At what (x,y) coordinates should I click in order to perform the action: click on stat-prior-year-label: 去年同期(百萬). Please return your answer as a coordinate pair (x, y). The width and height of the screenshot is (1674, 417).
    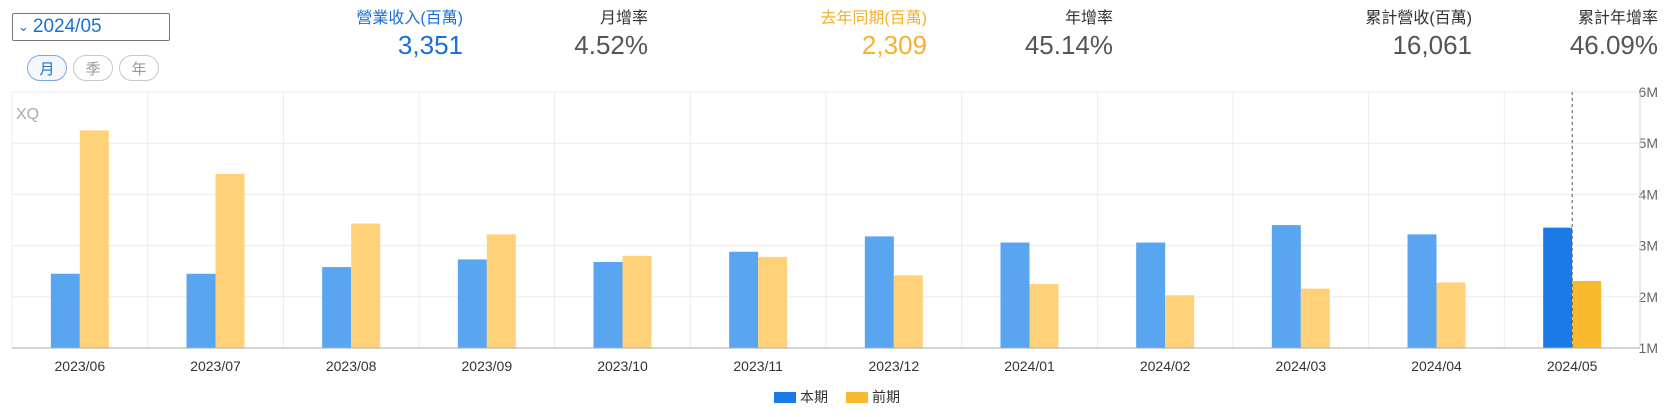
    Looking at the image, I should click on (873, 18).